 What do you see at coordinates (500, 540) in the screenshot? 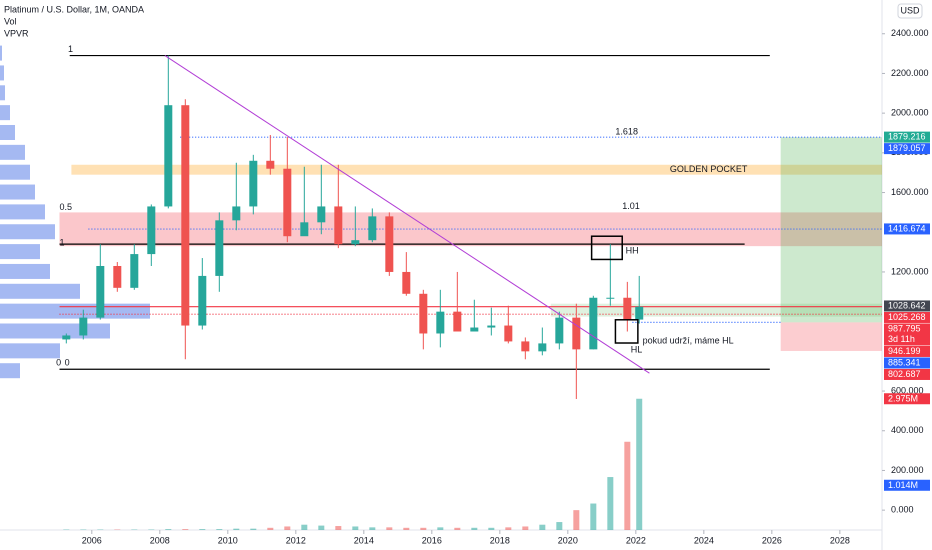
I see `x-tick-label: 2018` at bounding box center [500, 540].